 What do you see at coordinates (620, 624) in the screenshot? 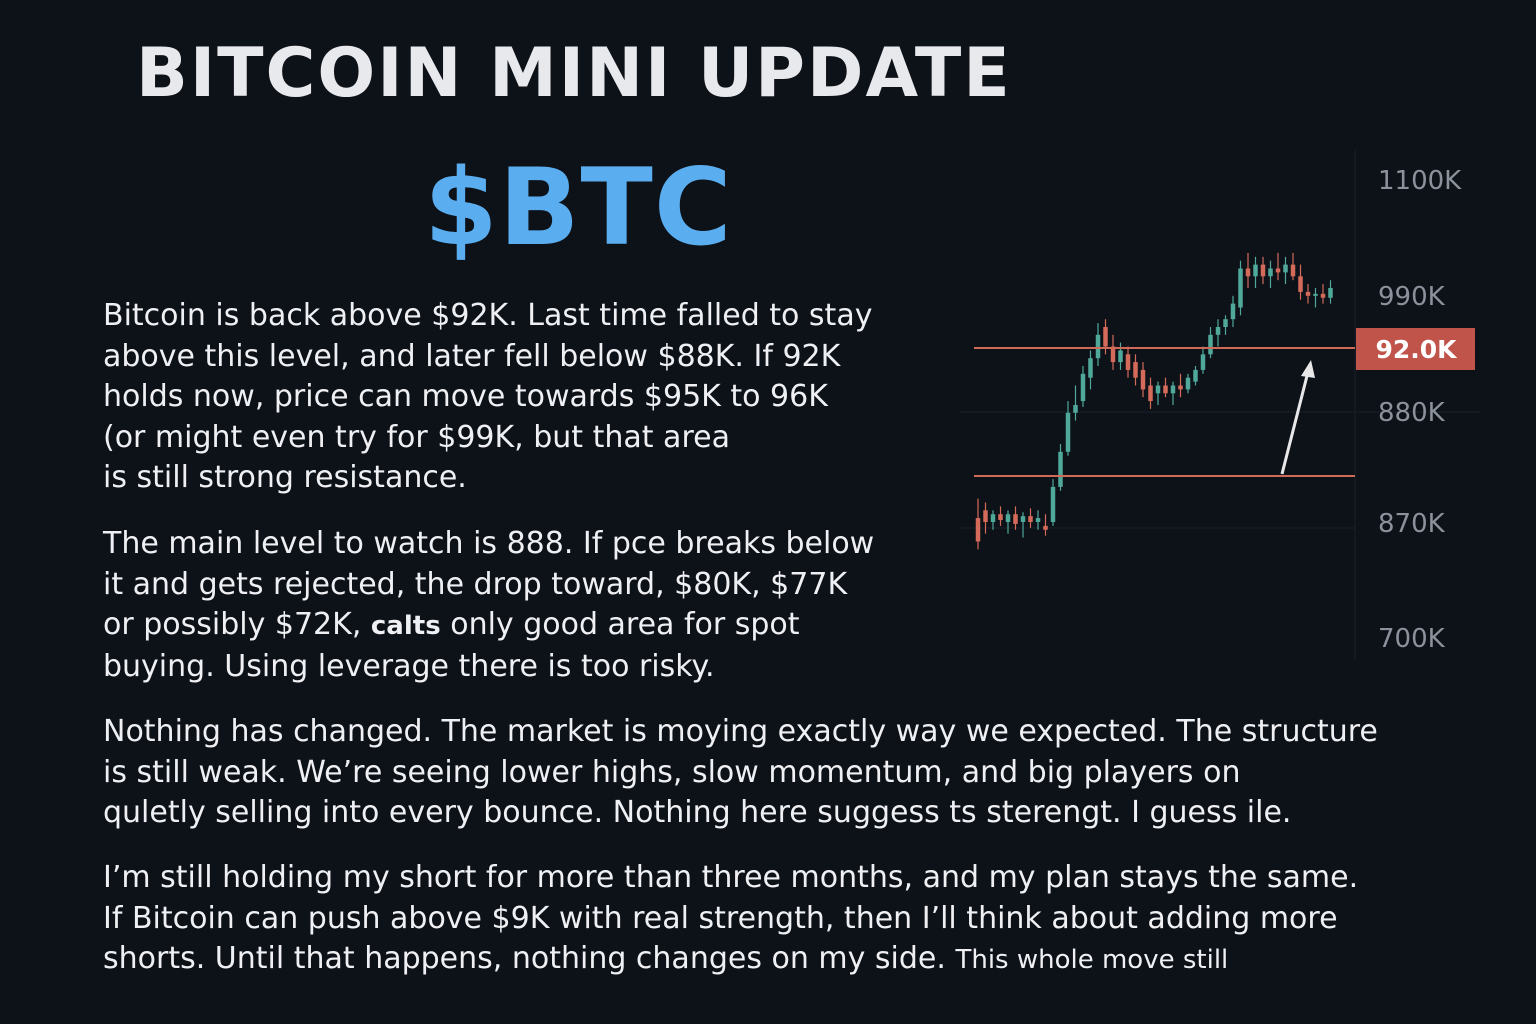
I see `text-fragment: only good area for spot` at bounding box center [620, 624].